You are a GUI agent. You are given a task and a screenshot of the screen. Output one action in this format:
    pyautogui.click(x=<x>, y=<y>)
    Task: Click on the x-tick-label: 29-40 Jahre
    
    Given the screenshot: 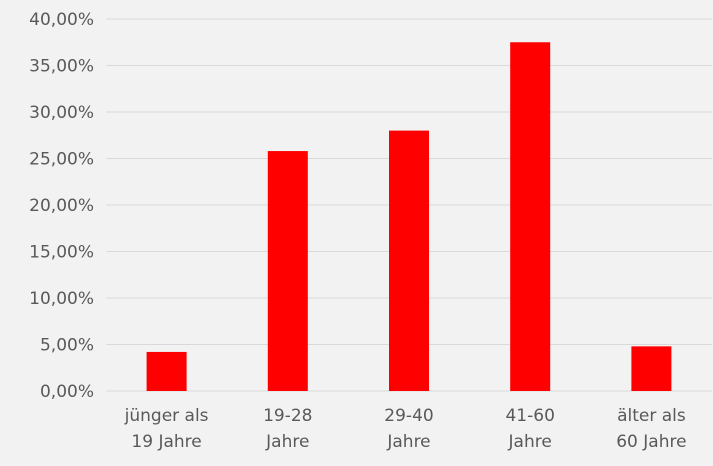 What is the action you would take?
    pyautogui.click(x=408, y=429)
    